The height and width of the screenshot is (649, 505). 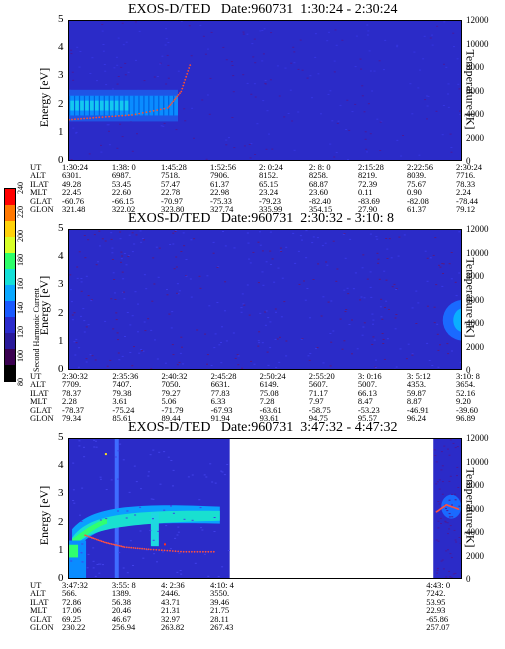 I want to click on ephemeris-column: 2:15:28 8219. 72.39 0.11 -83.69 27.90, so click(x=371, y=188).